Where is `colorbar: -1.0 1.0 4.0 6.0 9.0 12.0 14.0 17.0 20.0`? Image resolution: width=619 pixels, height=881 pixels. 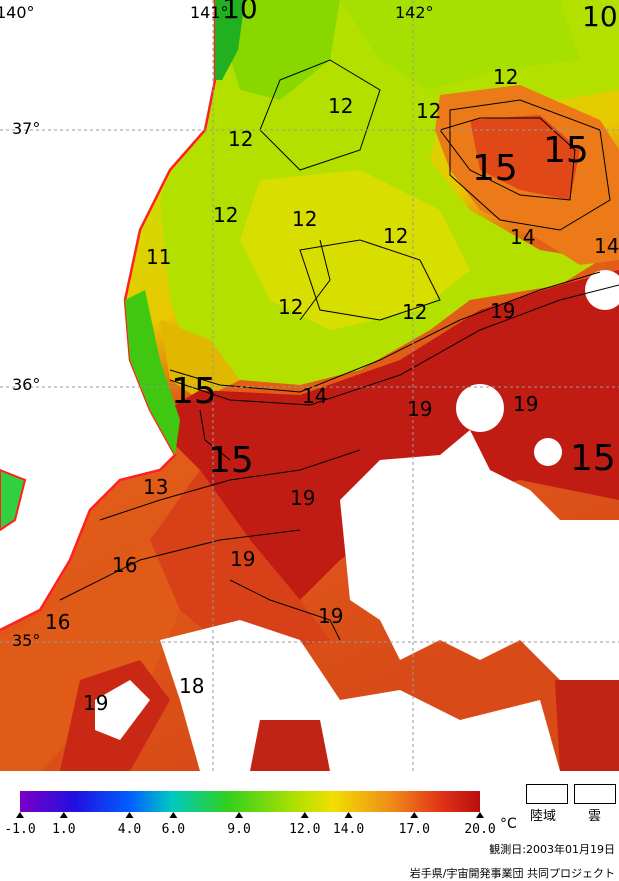
colorbar: -1.0 1.0 4.0 6.0 9.0 12.0 14.0 17.0 20.0 is located at coordinates (250, 814).